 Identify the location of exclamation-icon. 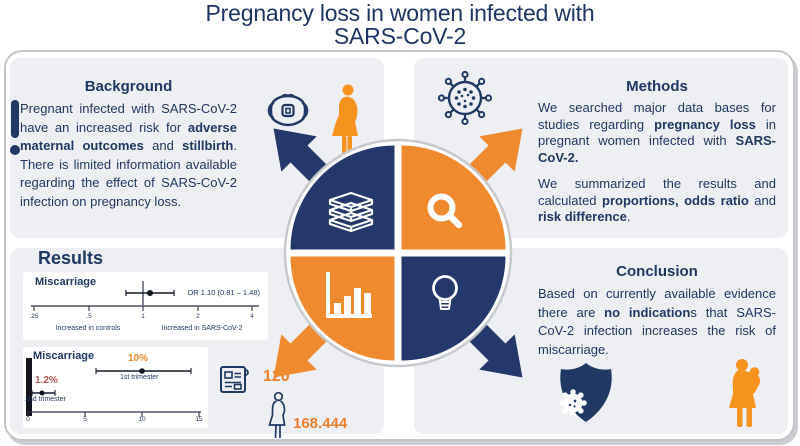
(15, 127).